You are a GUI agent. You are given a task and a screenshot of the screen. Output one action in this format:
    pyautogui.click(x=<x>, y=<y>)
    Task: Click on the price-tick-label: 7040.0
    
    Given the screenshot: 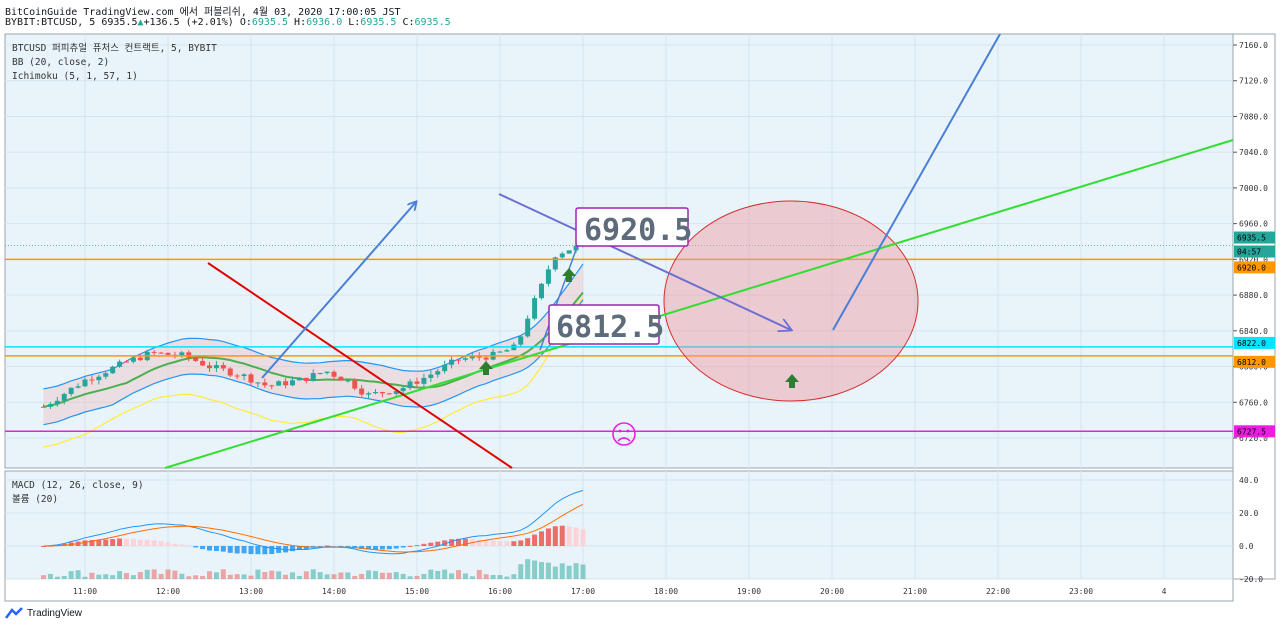 What is the action you would take?
    pyautogui.click(x=1253, y=152)
    